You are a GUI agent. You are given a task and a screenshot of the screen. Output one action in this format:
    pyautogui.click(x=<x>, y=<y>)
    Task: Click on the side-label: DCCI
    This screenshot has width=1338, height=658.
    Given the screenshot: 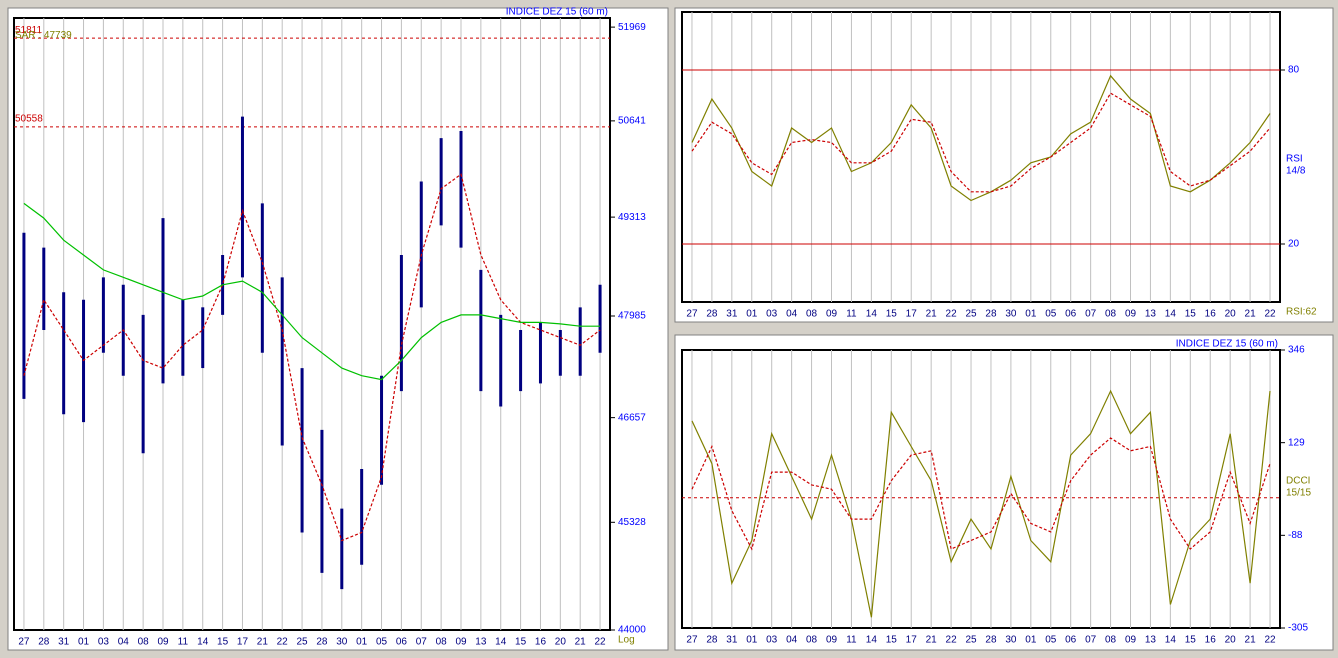 What is the action you would take?
    pyautogui.click(x=1298, y=481)
    